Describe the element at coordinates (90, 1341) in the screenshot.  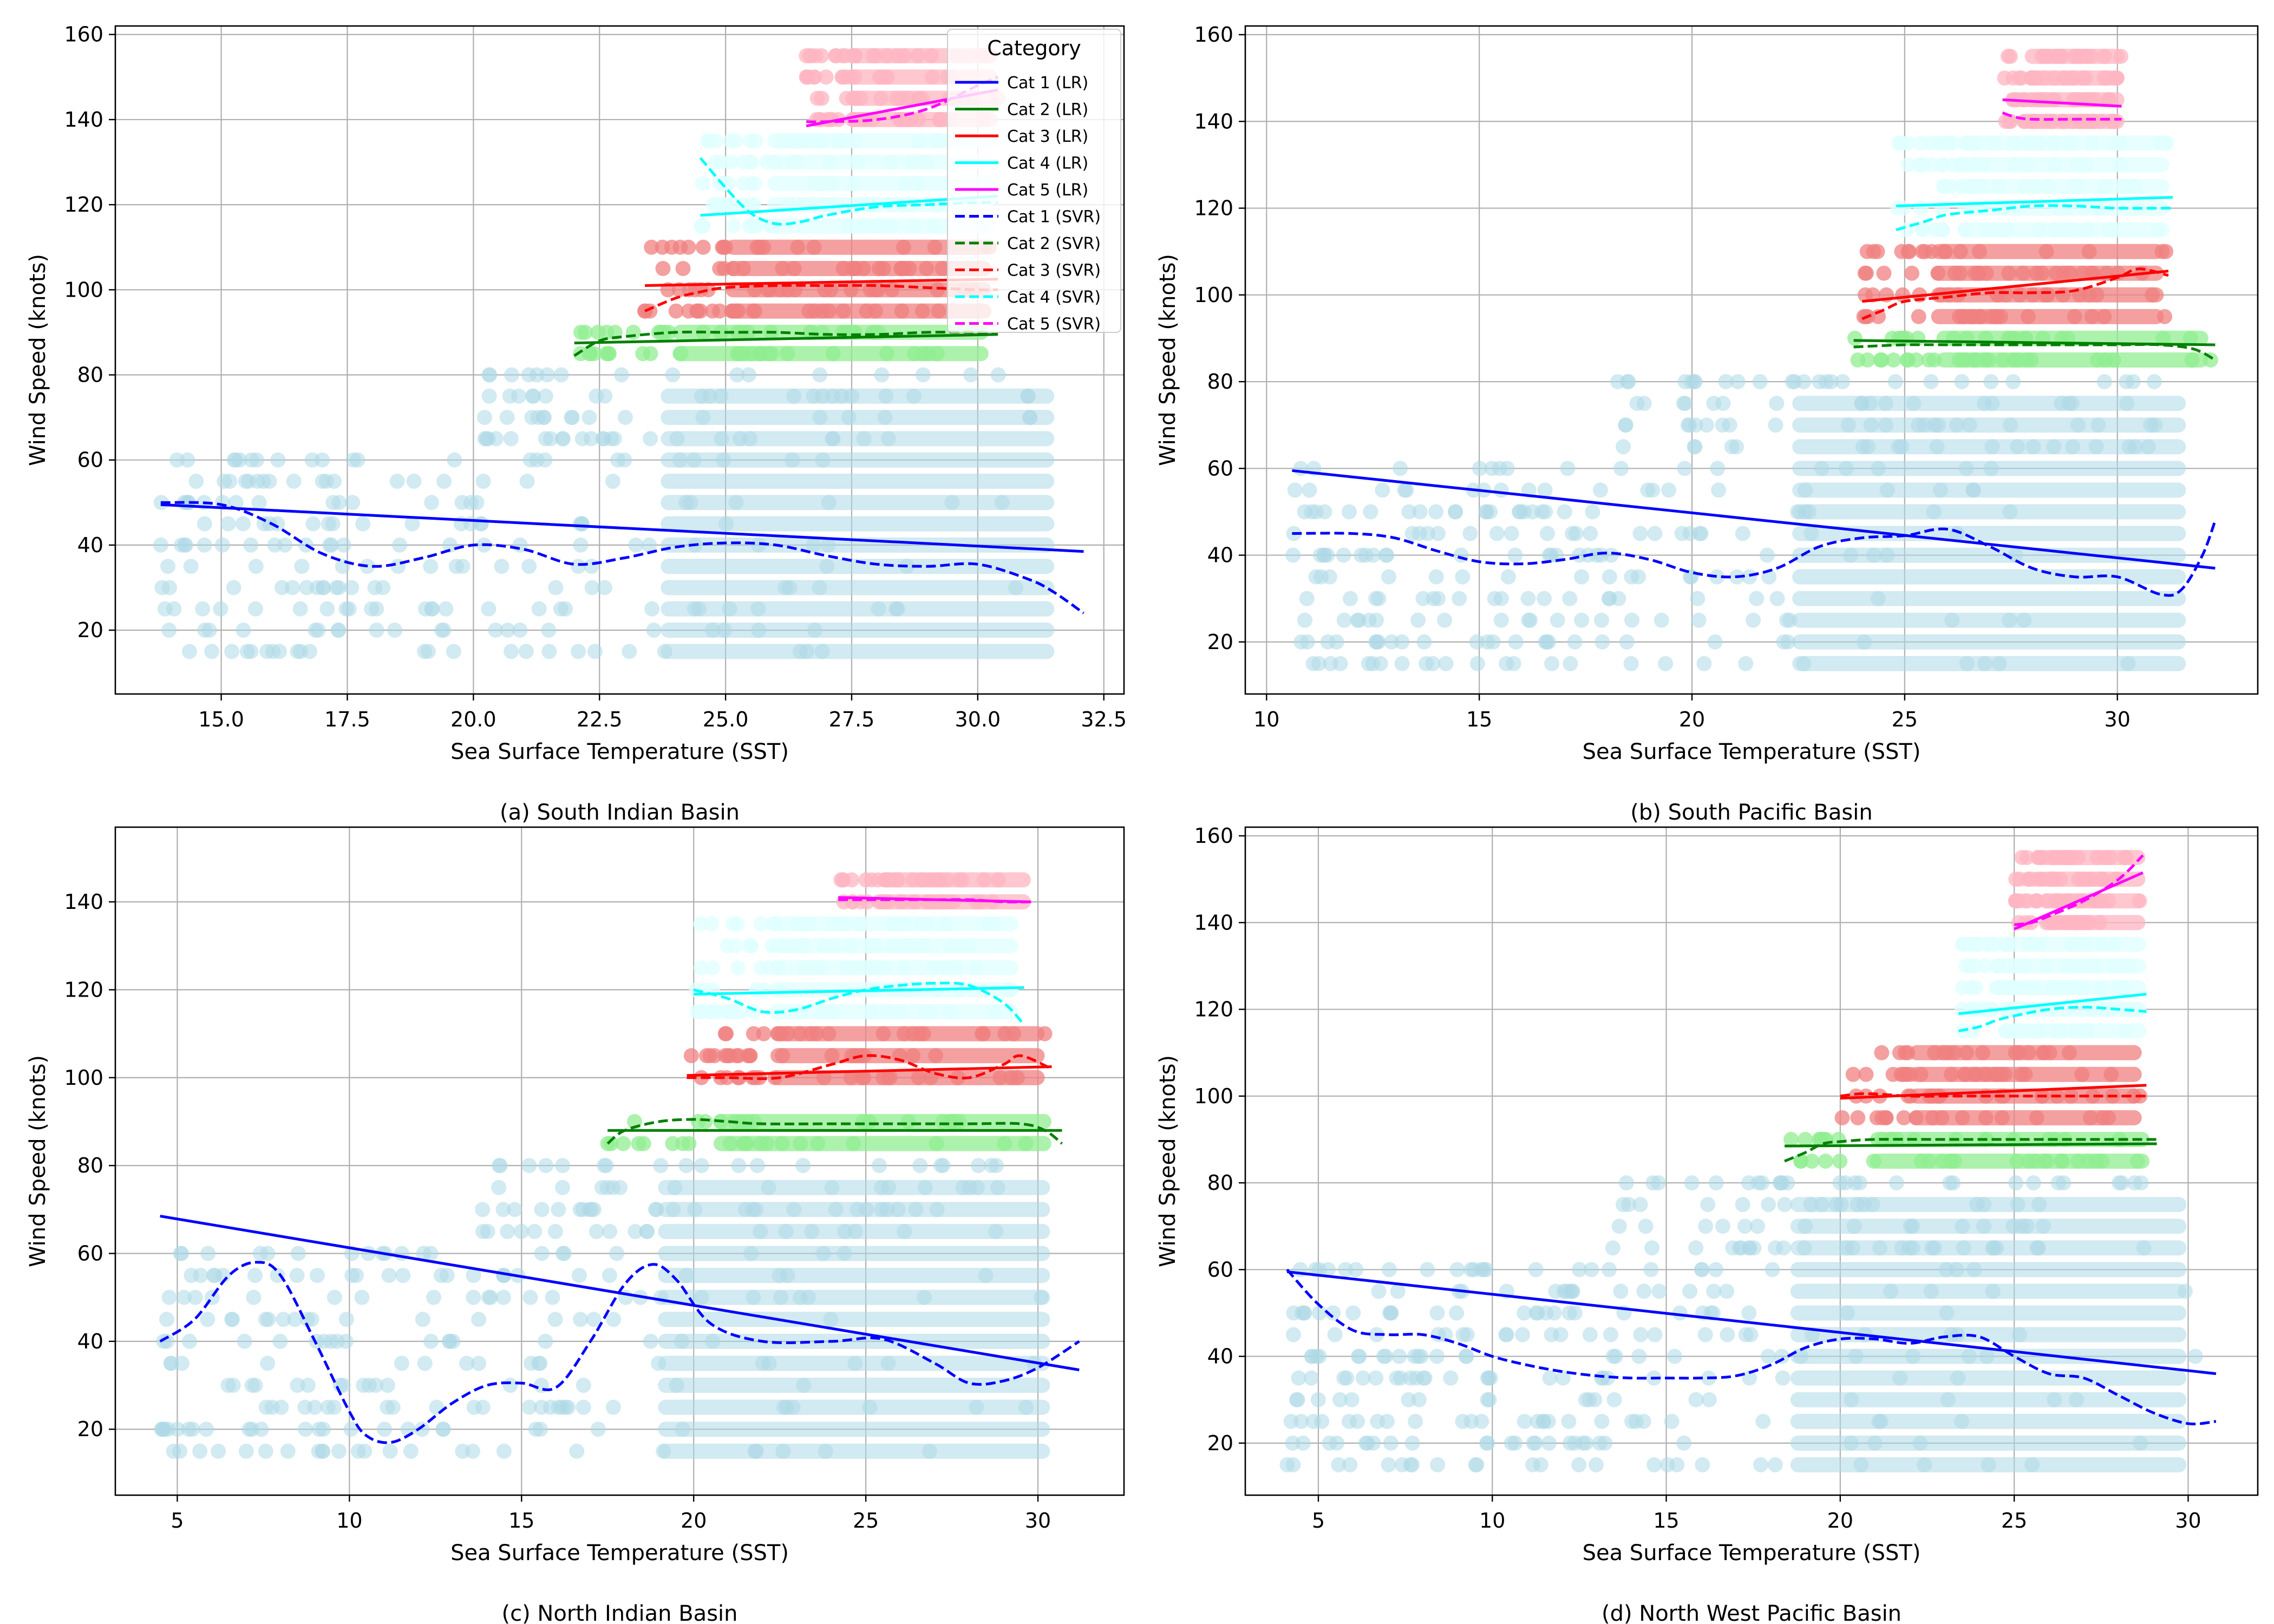
I see `y-tick-label: 40` at that location.